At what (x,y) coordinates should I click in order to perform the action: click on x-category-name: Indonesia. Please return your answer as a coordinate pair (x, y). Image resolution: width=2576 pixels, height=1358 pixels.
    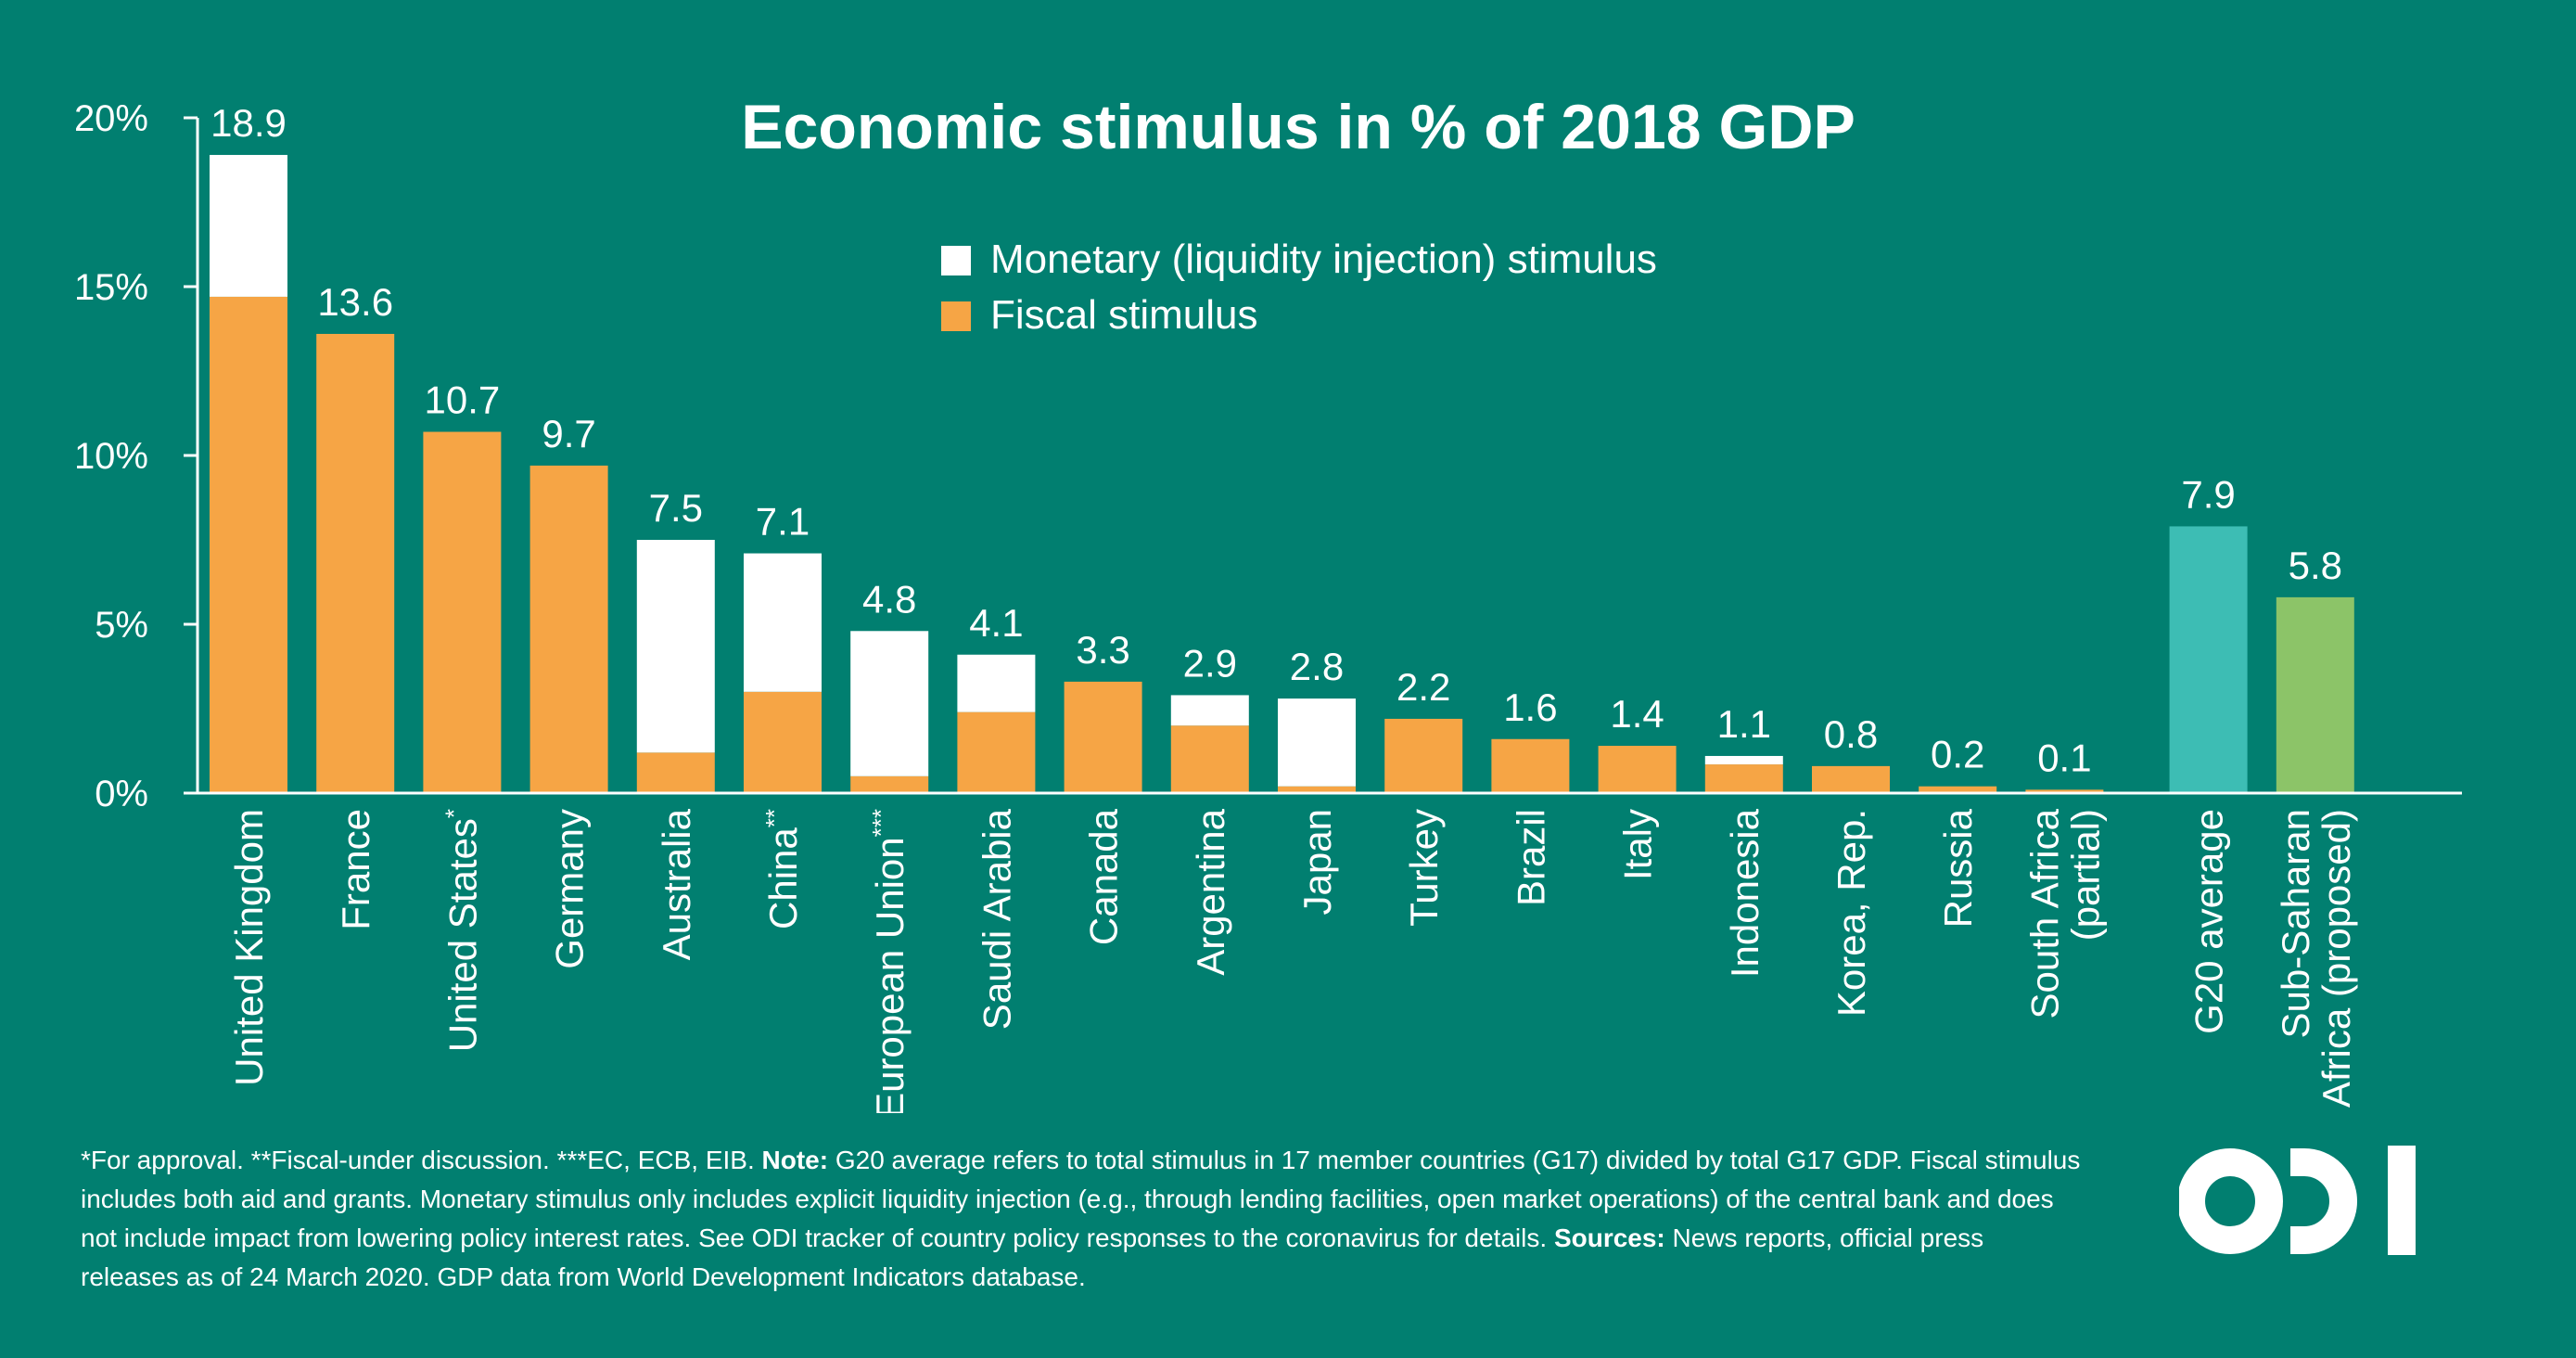
    Looking at the image, I should click on (1745, 893).